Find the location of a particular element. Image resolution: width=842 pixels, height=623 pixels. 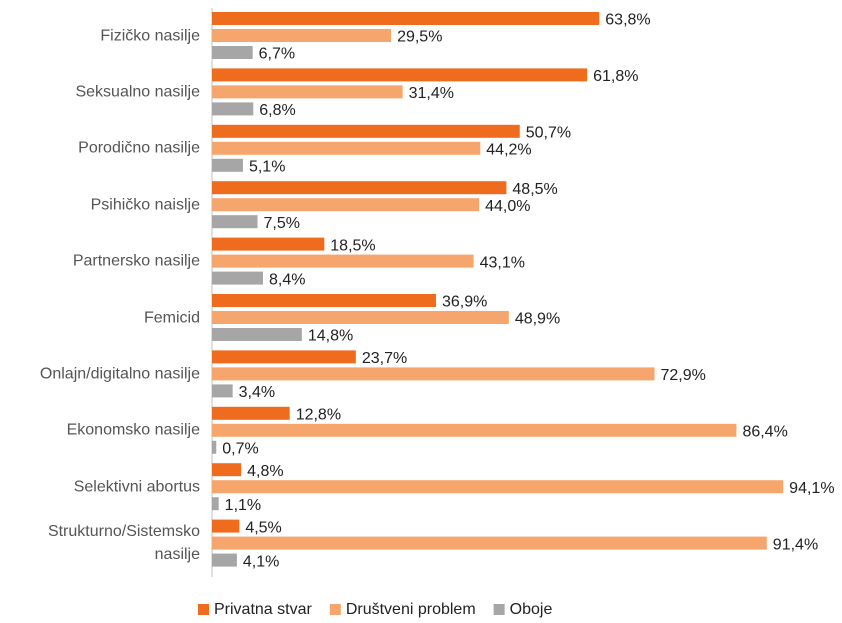

value-label: 12,8% is located at coordinates (318, 415).